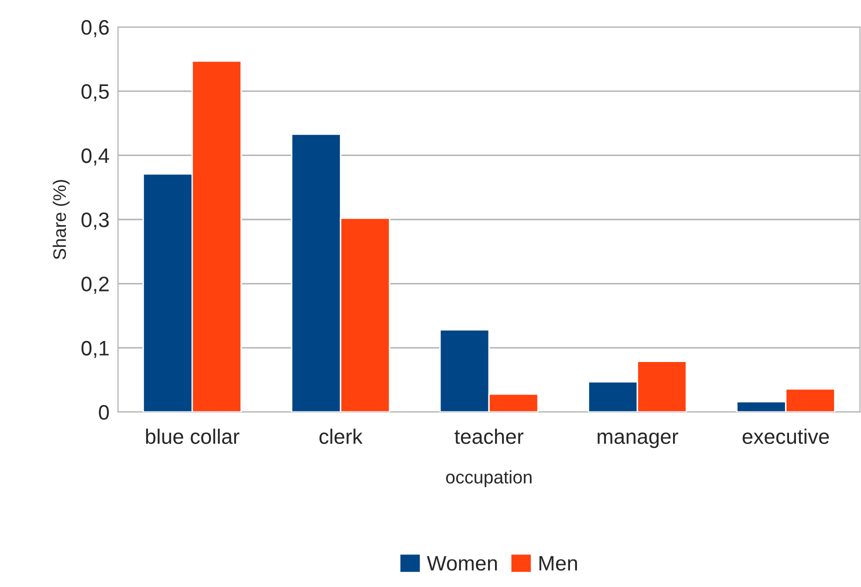  I want to click on y-tick-label: 0,1, so click(95, 349).